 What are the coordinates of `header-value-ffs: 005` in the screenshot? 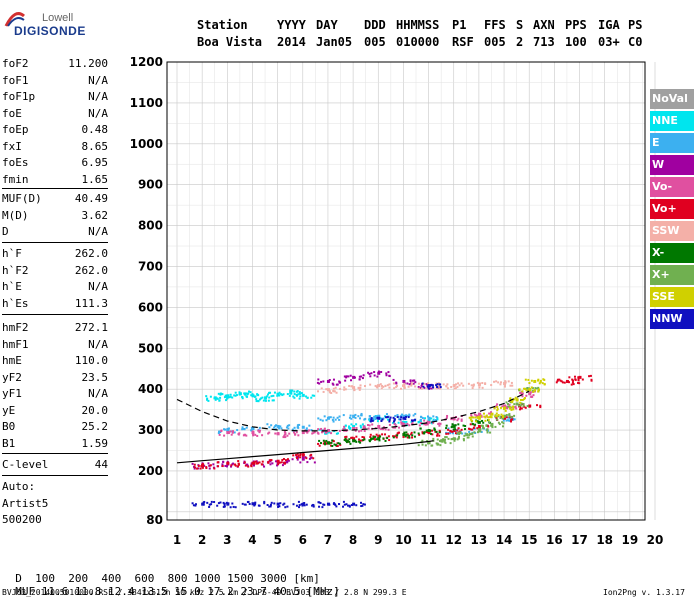 It's located at (495, 42).